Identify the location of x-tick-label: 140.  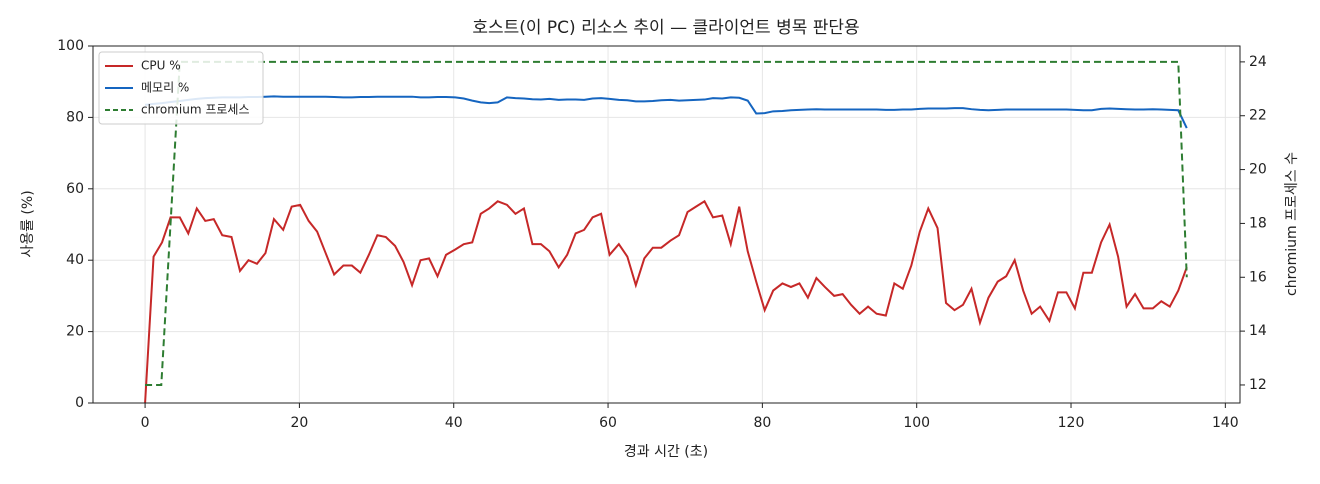
(1225, 423).